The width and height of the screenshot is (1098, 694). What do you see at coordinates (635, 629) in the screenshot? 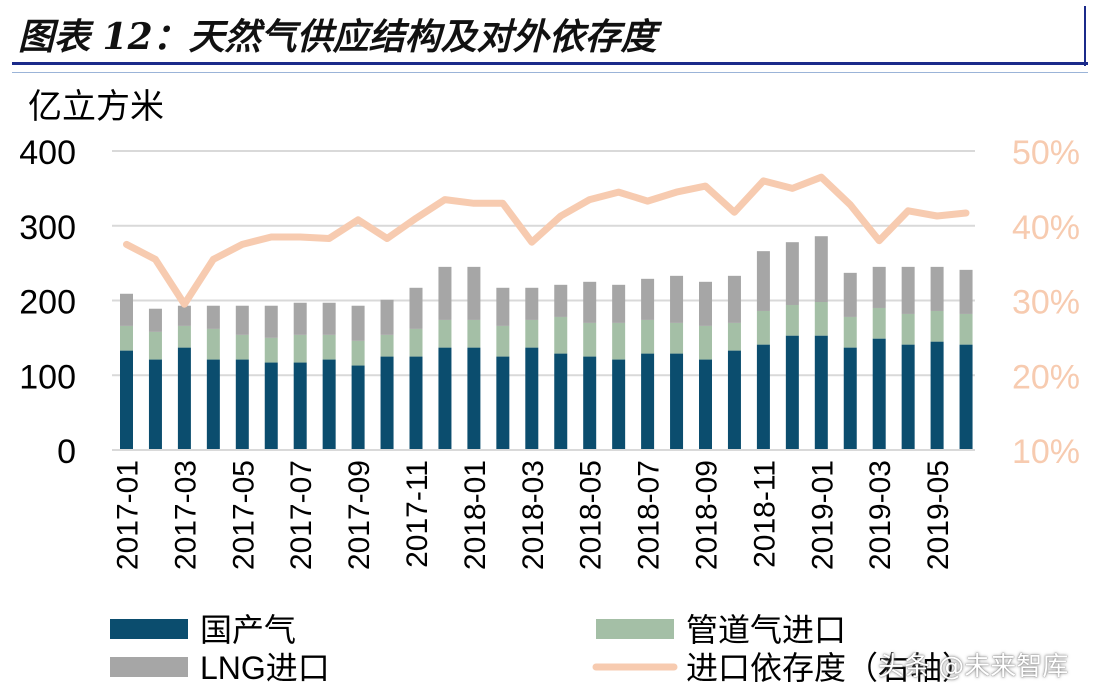
I see `legend-pipeline-swatch` at bounding box center [635, 629].